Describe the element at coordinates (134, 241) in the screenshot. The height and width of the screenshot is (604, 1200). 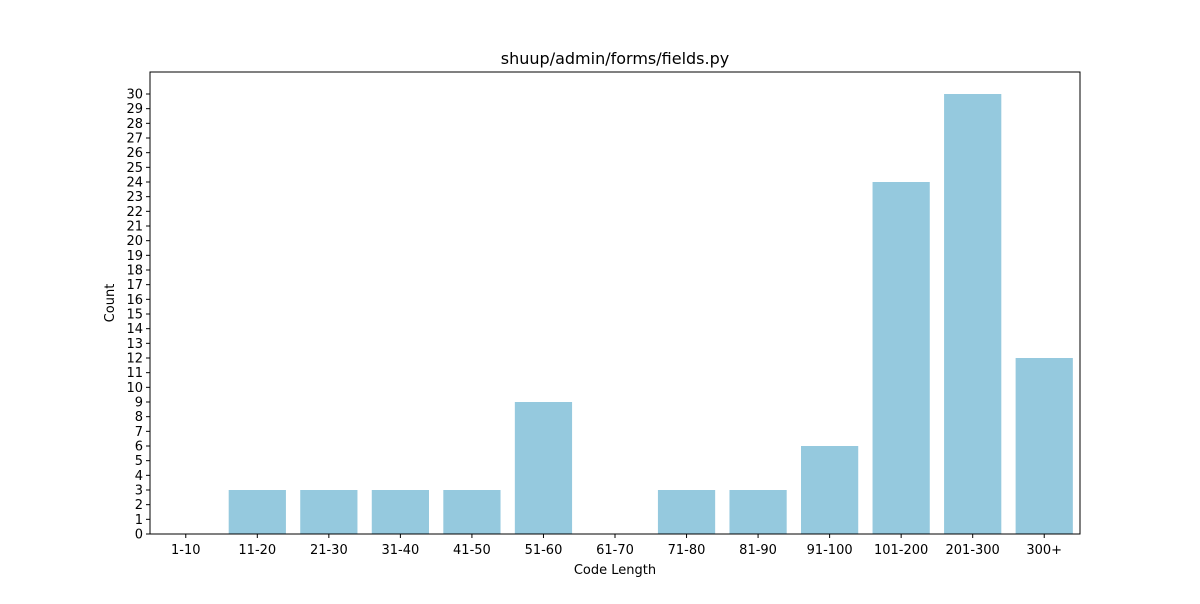
I see `y-tick-label: 20` at that location.